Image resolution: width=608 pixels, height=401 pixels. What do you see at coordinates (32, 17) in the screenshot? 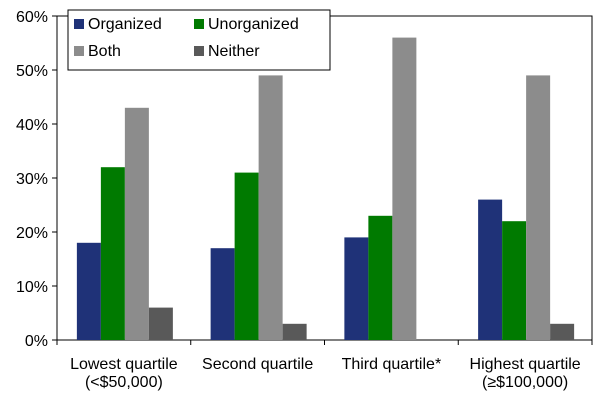
I see `y-tick-label: 60%` at bounding box center [32, 17].